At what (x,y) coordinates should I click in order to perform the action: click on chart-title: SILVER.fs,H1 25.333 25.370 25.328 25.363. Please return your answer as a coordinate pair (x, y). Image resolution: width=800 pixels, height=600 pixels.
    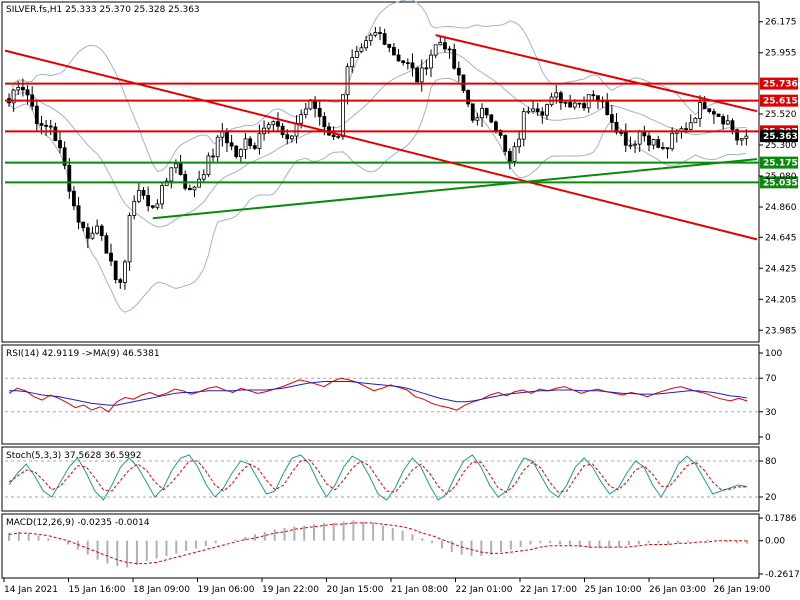
    Looking at the image, I should click on (103, 10).